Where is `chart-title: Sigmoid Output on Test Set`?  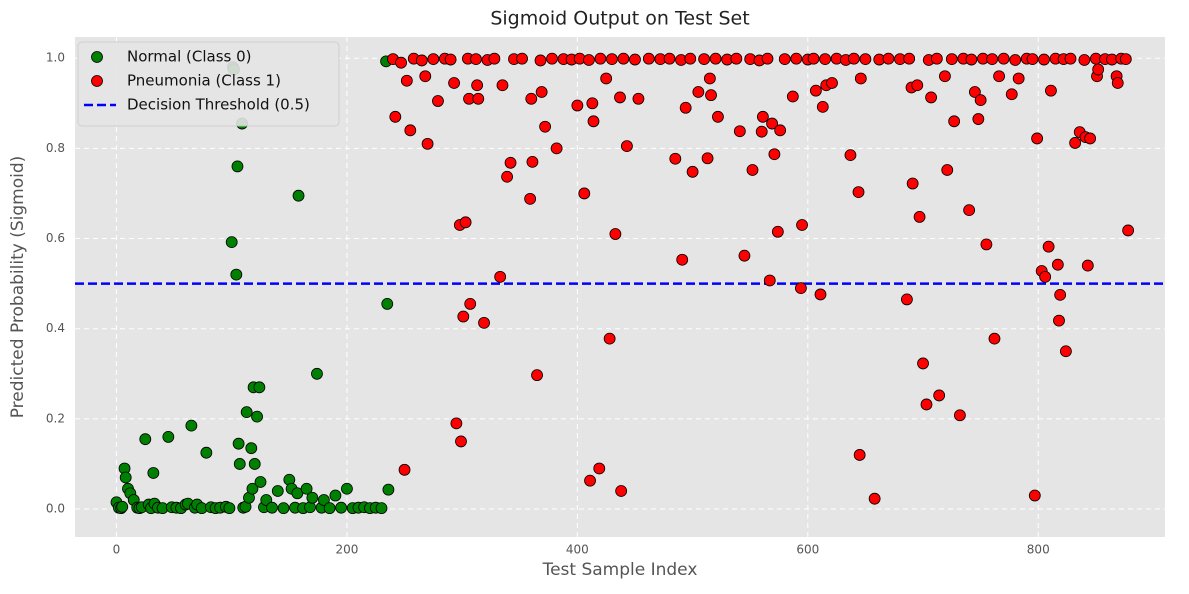
chart-title: Sigmoid Output on Test Set is located at coordinates (619, 19).